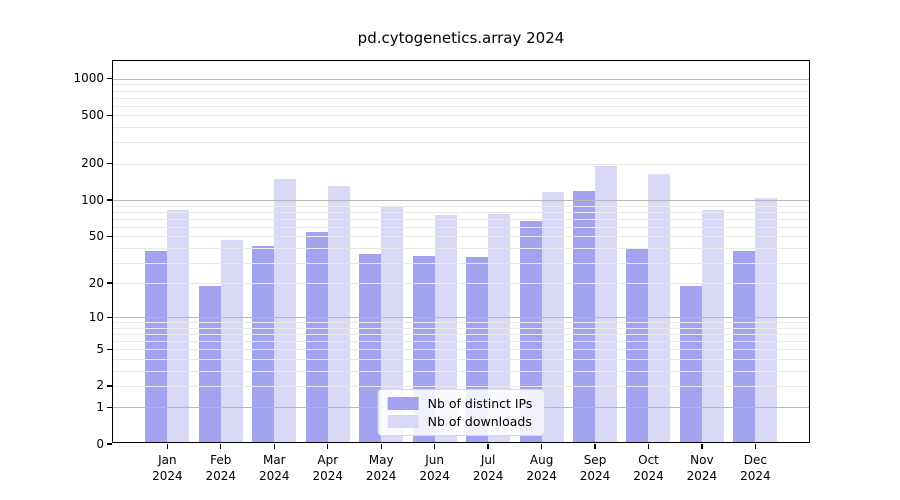 Image resolution: width=900 pixels, height=500 pixels. I want to click on x-tick-label: Mar 2024, so click(274, 468).